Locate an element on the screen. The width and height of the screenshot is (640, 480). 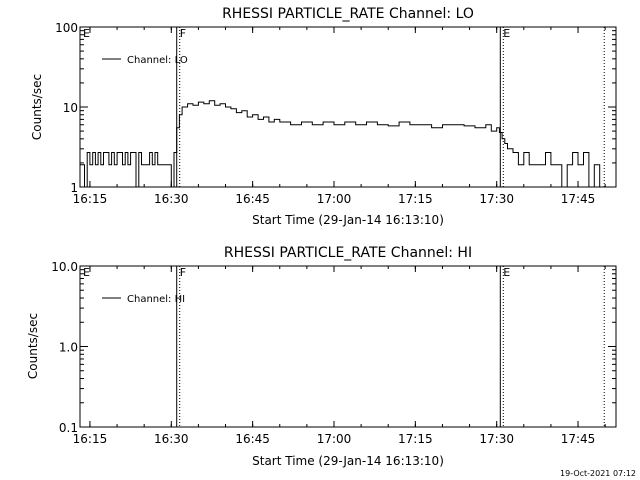
series-line is located at coordinates (340, 144).